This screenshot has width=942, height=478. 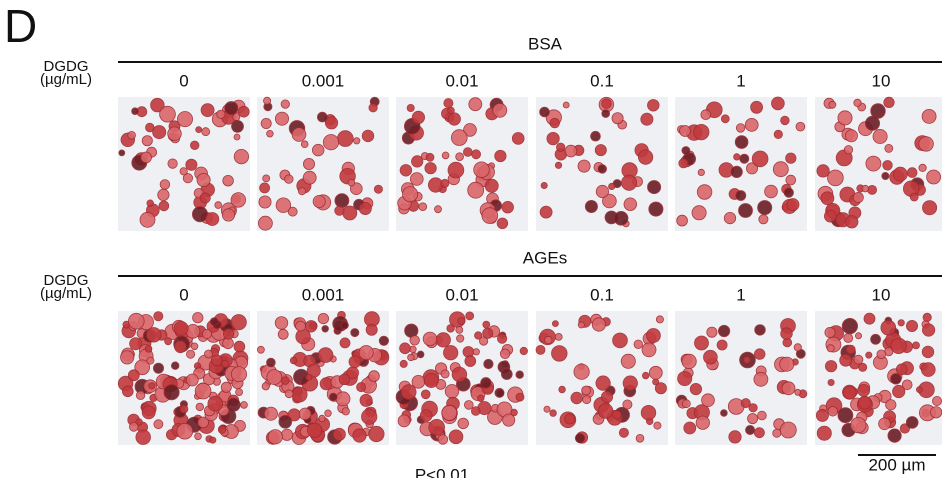 I want to click on section-title: AGEs, so click(x=545, y=257).